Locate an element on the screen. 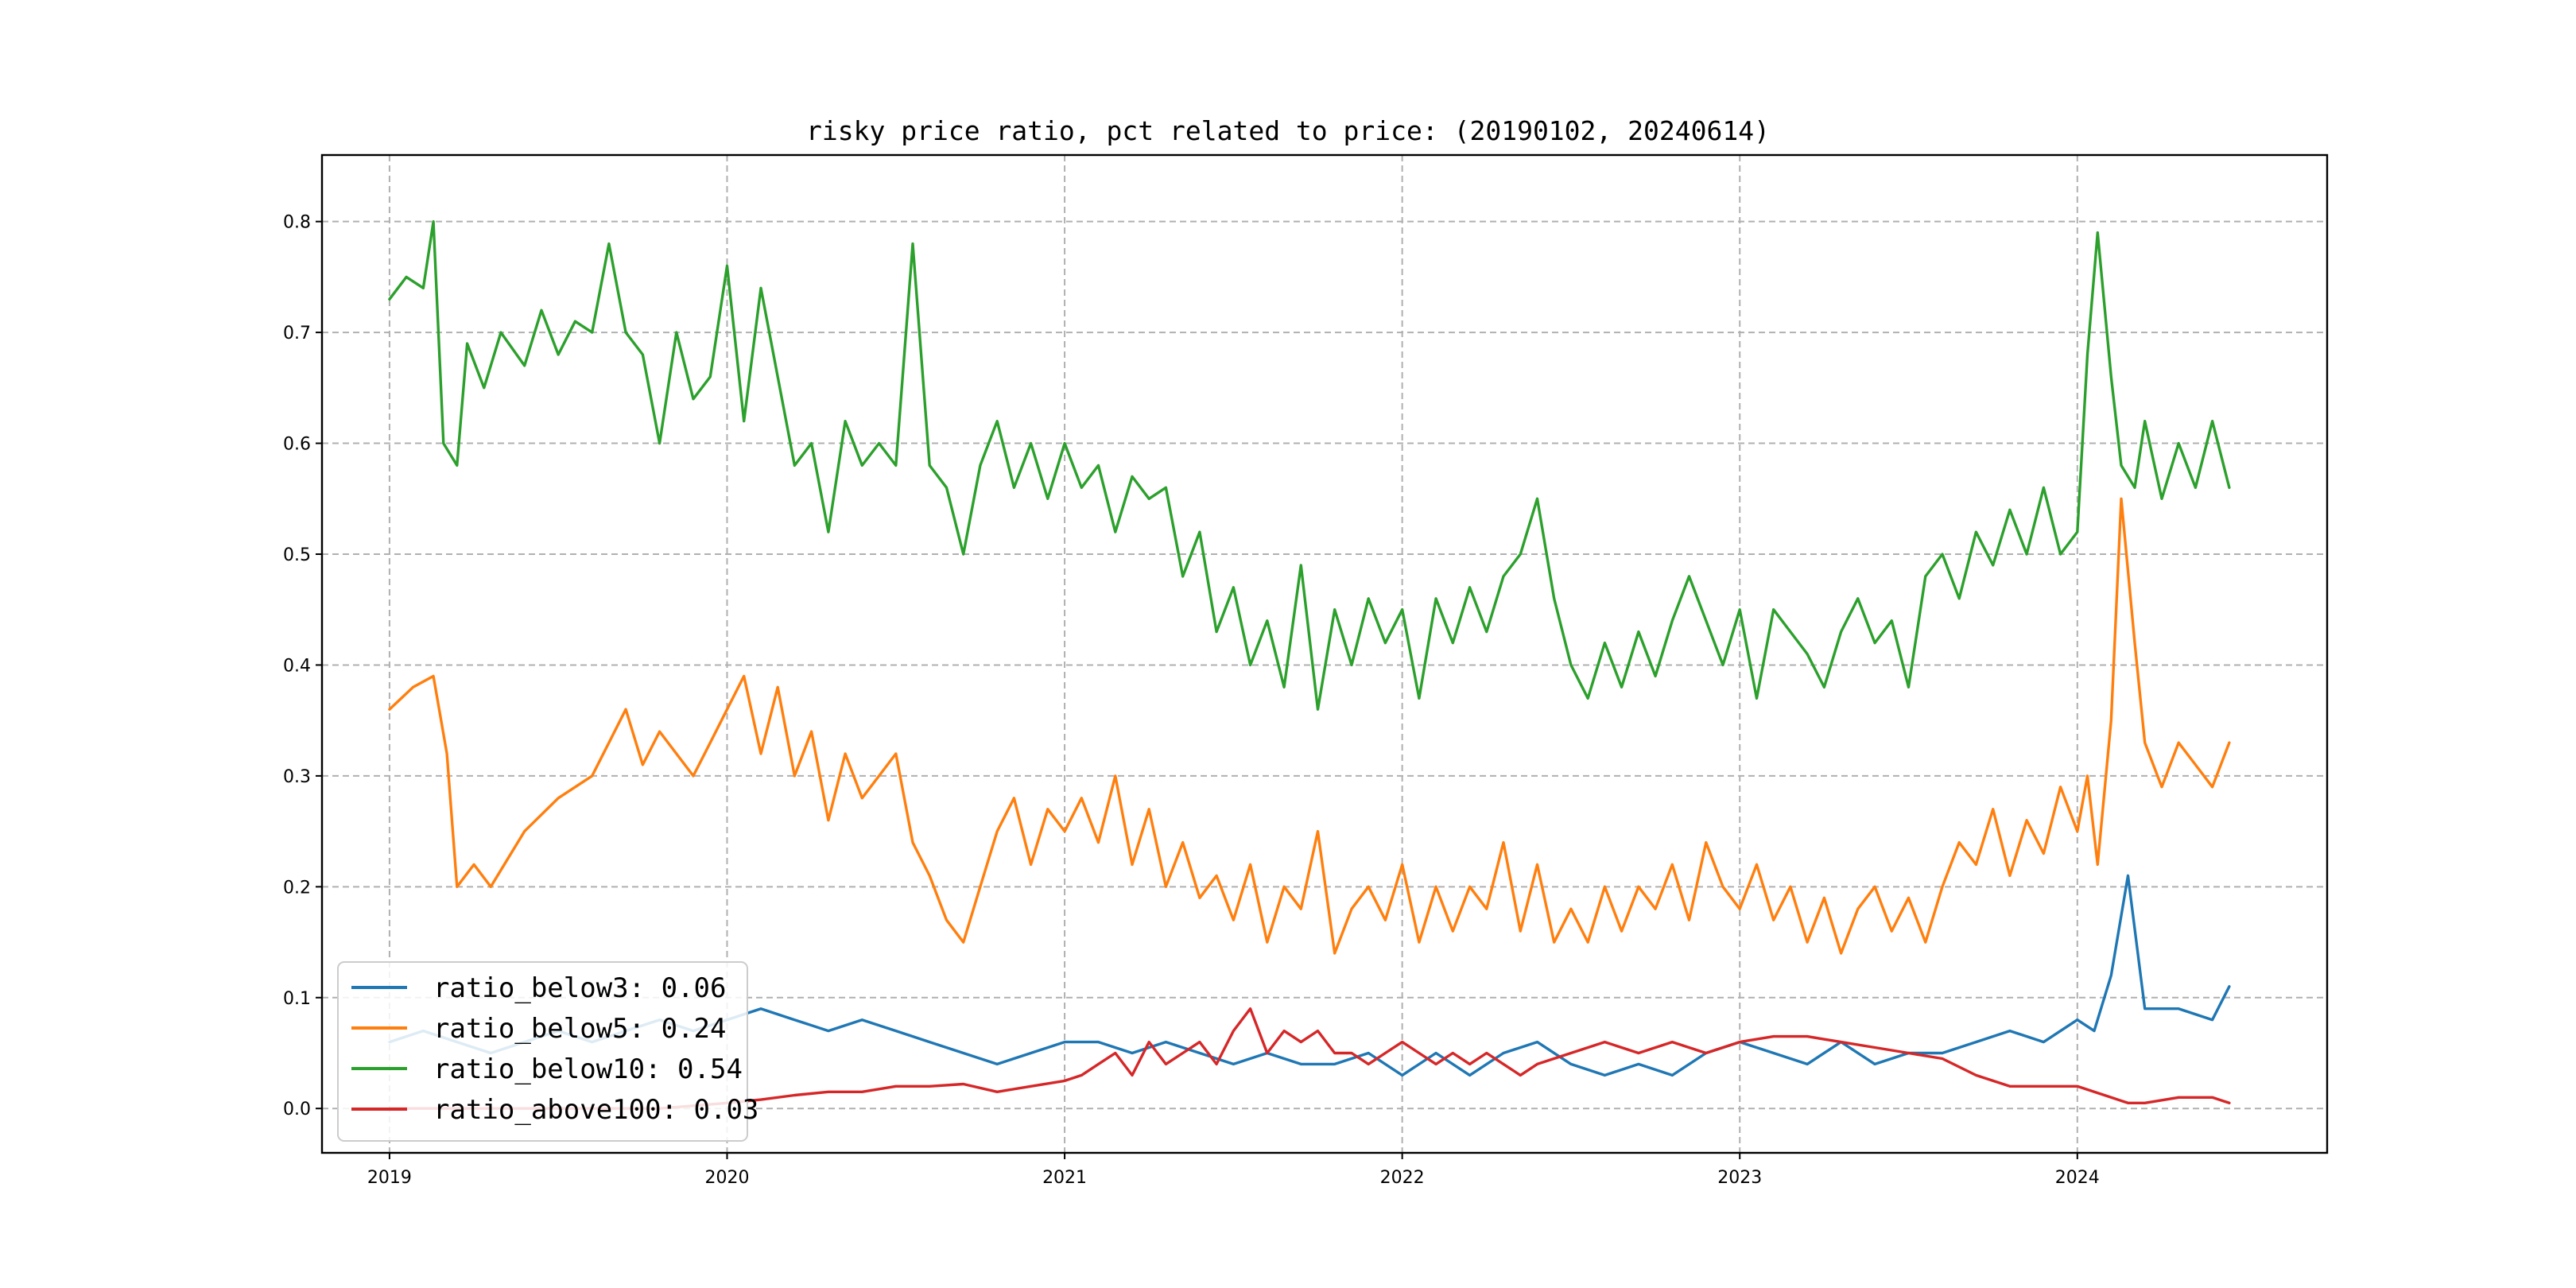  legend-label-ratio-above100: ratio_above100: 0.03 is located at coordinates (595, 1110).